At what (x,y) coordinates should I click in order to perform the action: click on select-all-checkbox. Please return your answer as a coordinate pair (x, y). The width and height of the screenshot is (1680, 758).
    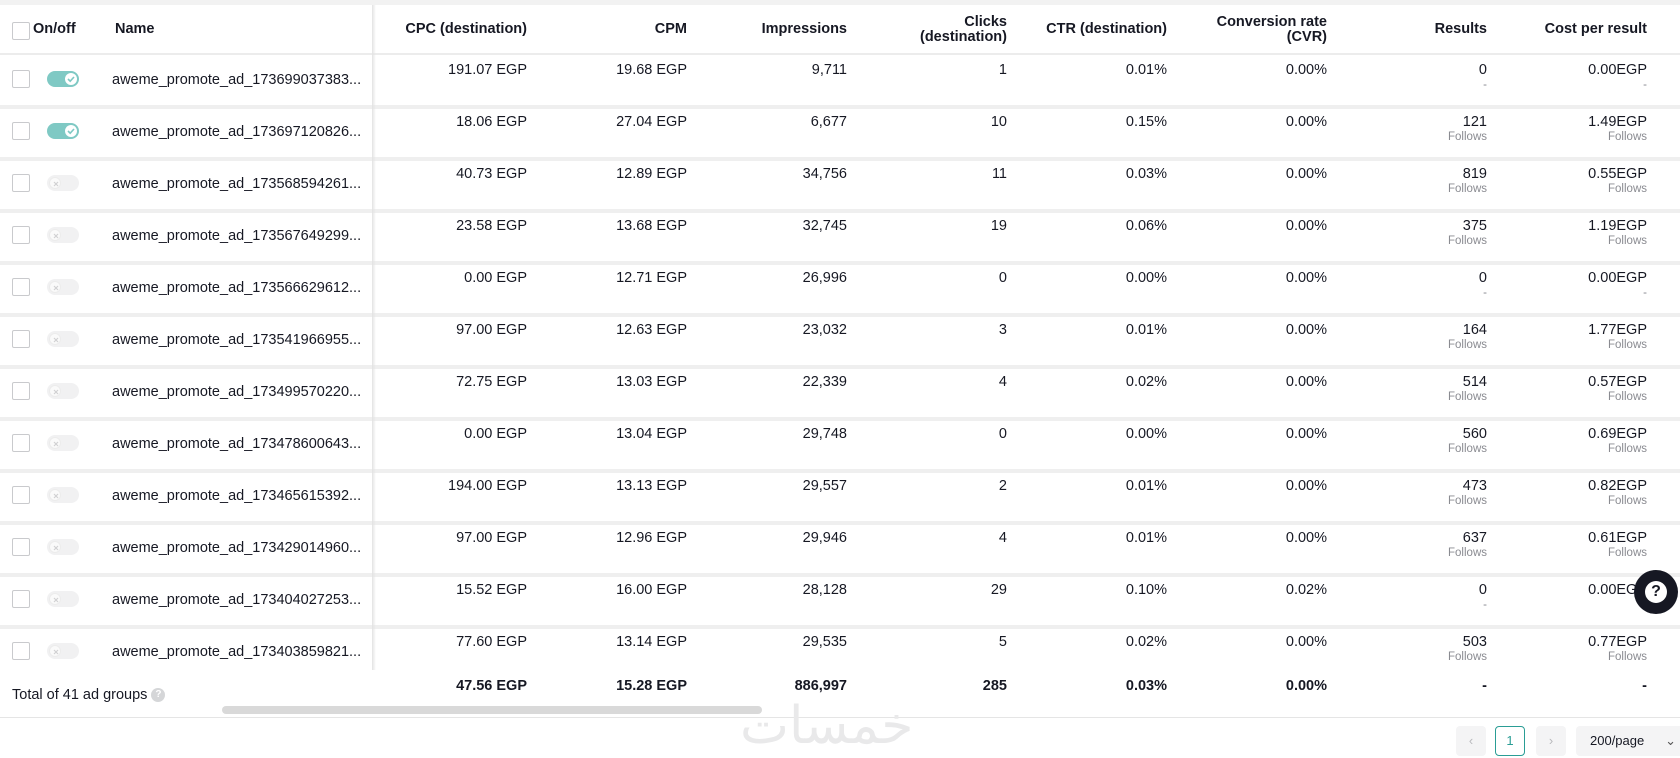
    Looking at the image, I should click on (21, 31).